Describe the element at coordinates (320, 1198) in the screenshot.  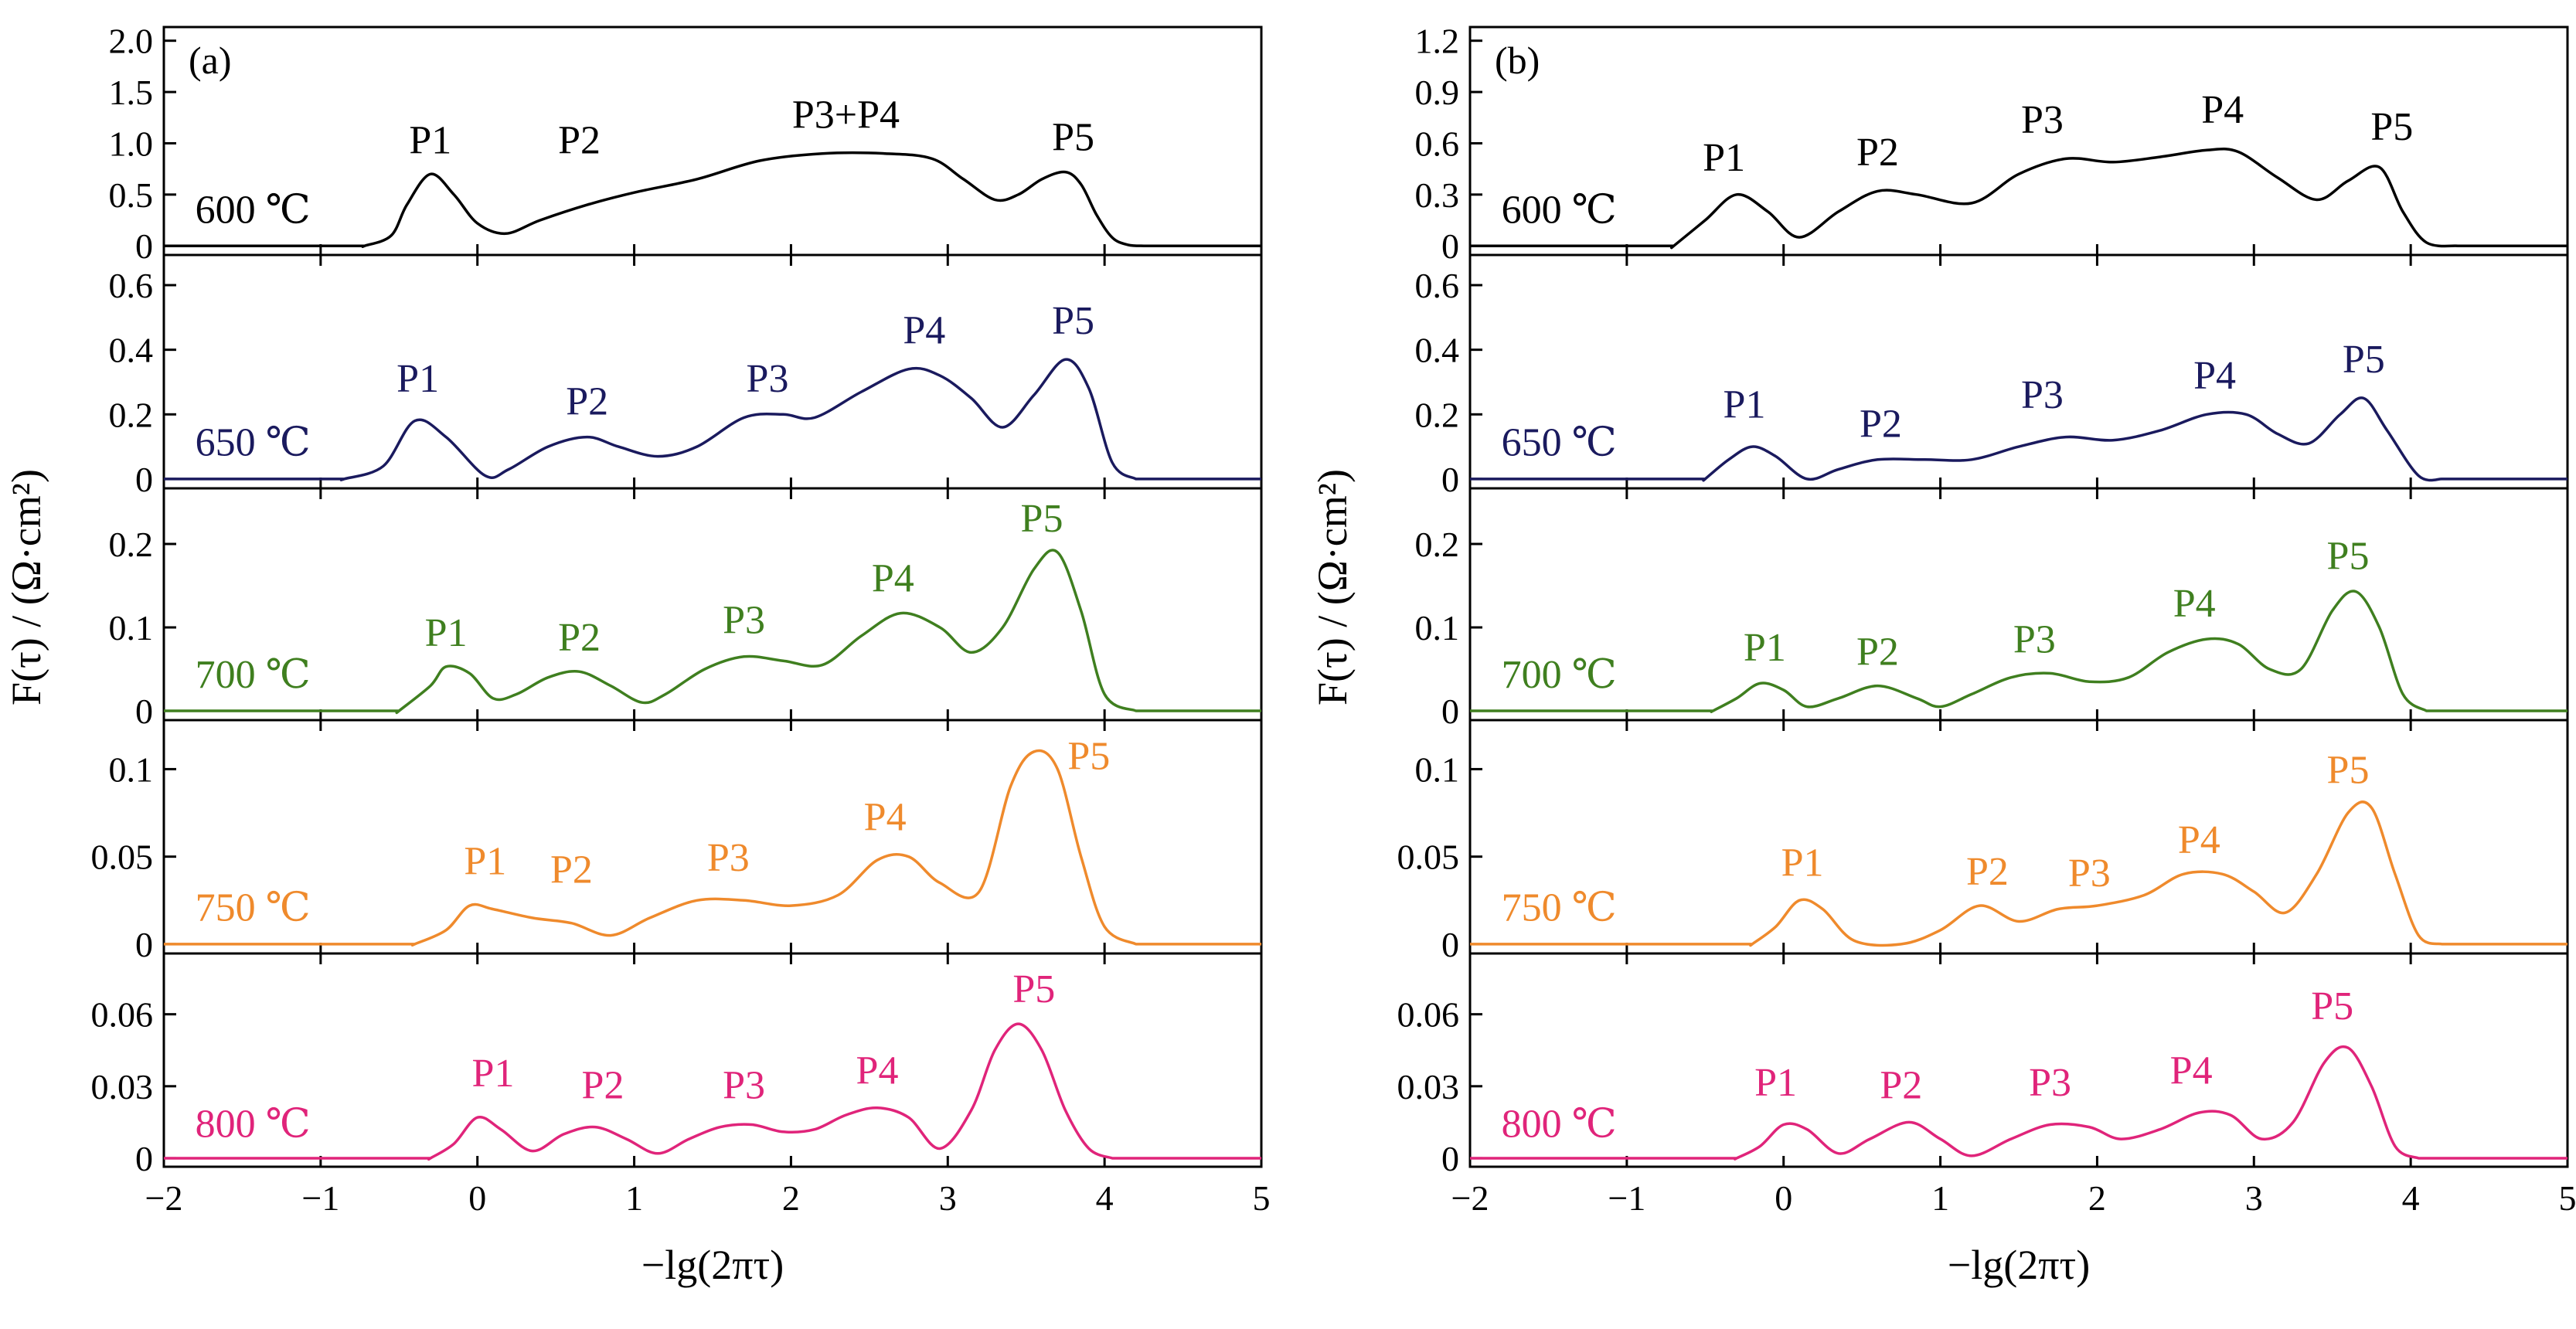
I see `x-tick-label: −1` at that location.